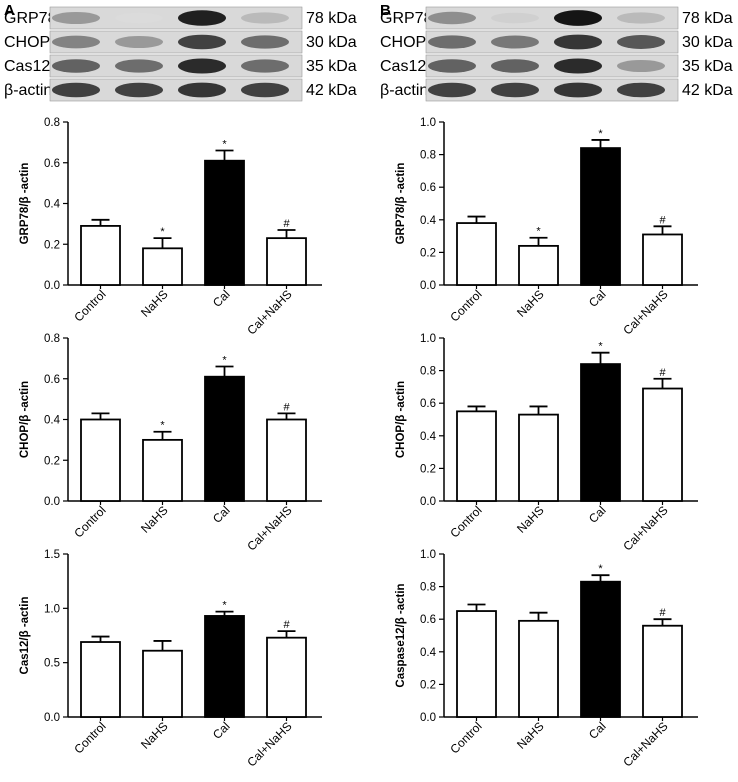 This screenshot has height=782, width=738. Describe the element at coordinates (428, 339) in the screenshot. I see `y-tick-label: 1.0` at that location.